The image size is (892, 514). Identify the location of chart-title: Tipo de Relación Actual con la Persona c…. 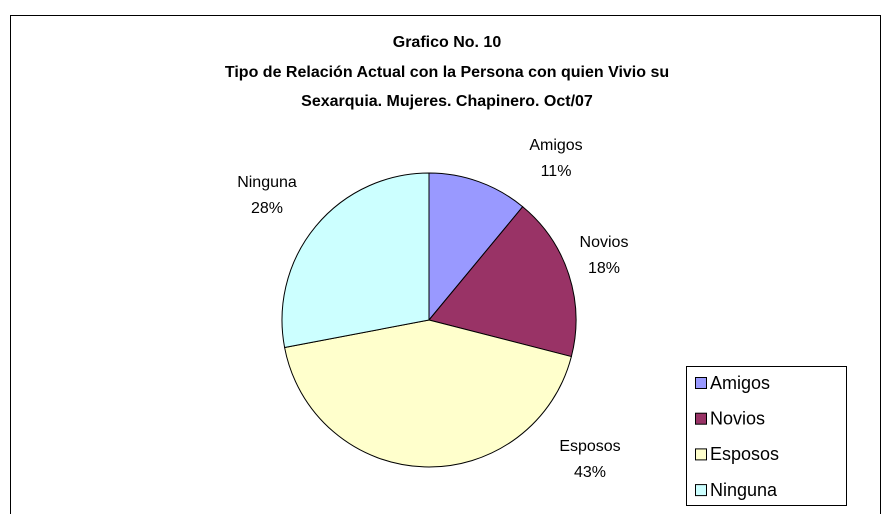
(447, 72).